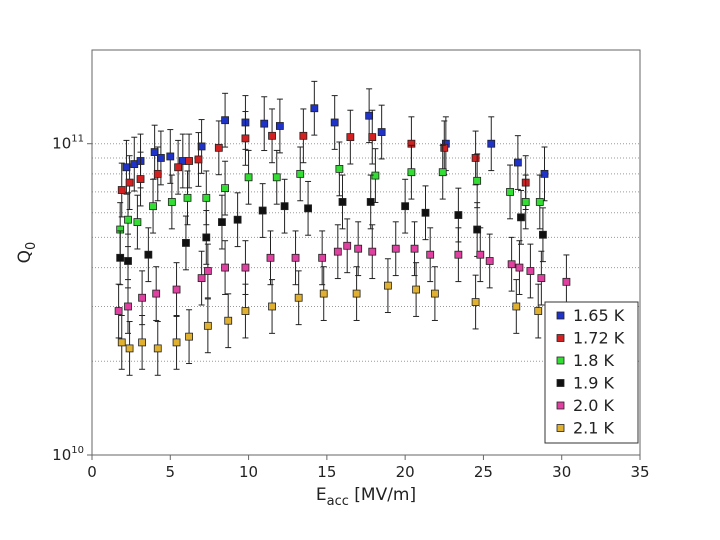 The image size is (720, 540). Describe the element at coordinates (594, 405) in the screenshot. I see `legend-label: 2.0 K` at that location.